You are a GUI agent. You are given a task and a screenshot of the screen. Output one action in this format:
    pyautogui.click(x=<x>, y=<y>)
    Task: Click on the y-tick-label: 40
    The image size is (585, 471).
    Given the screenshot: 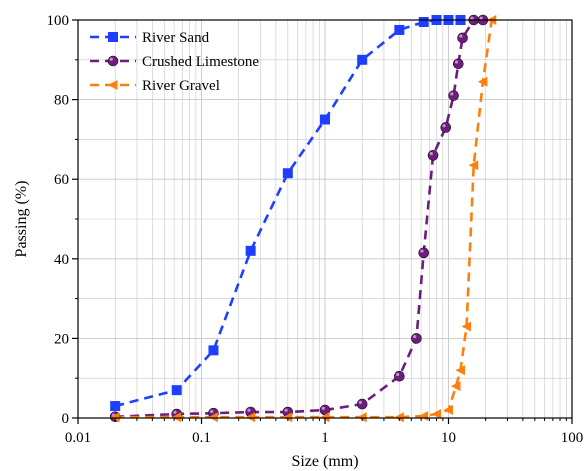 What is the action you would take?
    pyautogui.click(x=61, y=260)
    